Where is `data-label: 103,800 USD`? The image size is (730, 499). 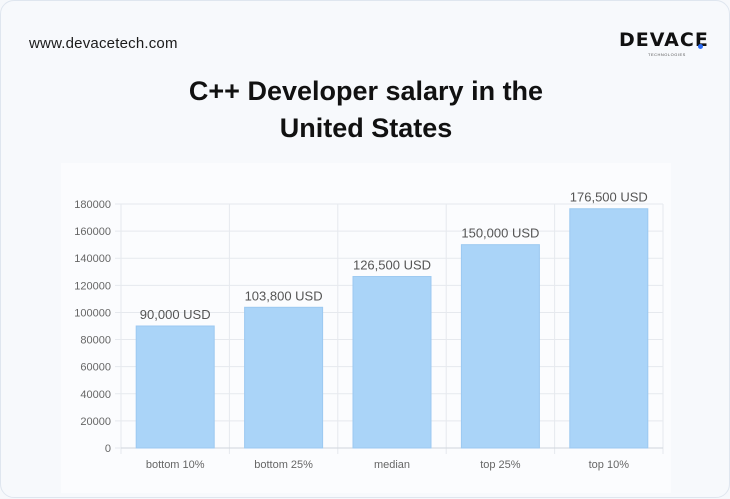
data-label: 103,800 USD is located at coordinates (284, 295).